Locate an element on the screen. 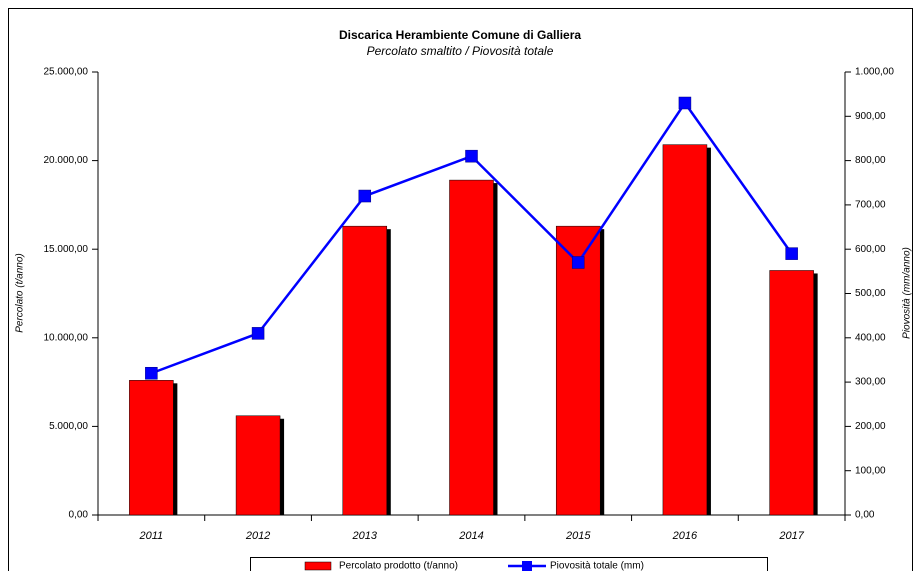 Image resolution: width=915 pixels, height=576 pixels. y-tick-label: 20.000,00 is located at coordinates (66, 160).